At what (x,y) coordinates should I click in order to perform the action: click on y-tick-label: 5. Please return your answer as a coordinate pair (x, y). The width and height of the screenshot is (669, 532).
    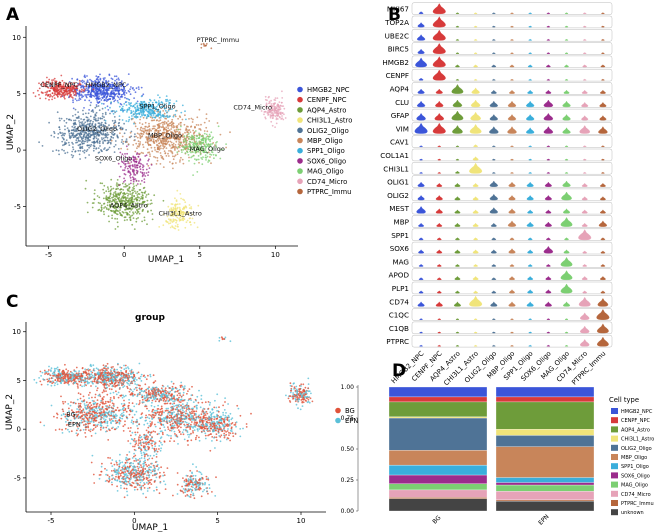
    Looking at the image, I should click on (19, 94).